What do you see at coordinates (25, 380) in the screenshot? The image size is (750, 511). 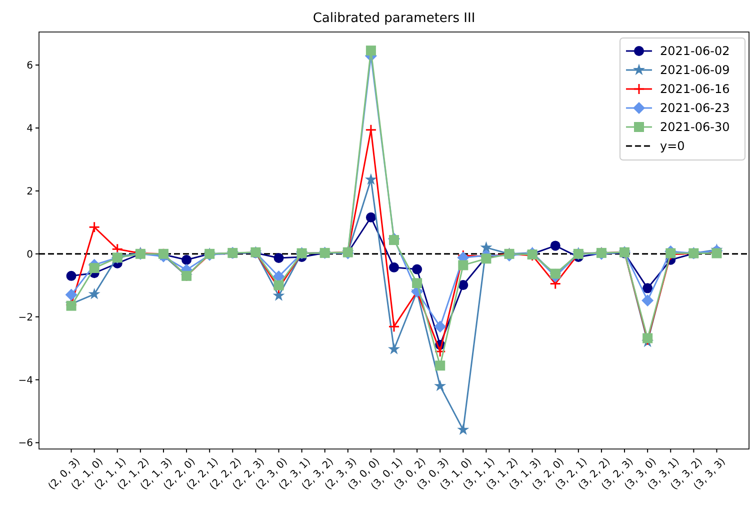 I see `y-tick-label: −4` at bounding box center [25, 380].